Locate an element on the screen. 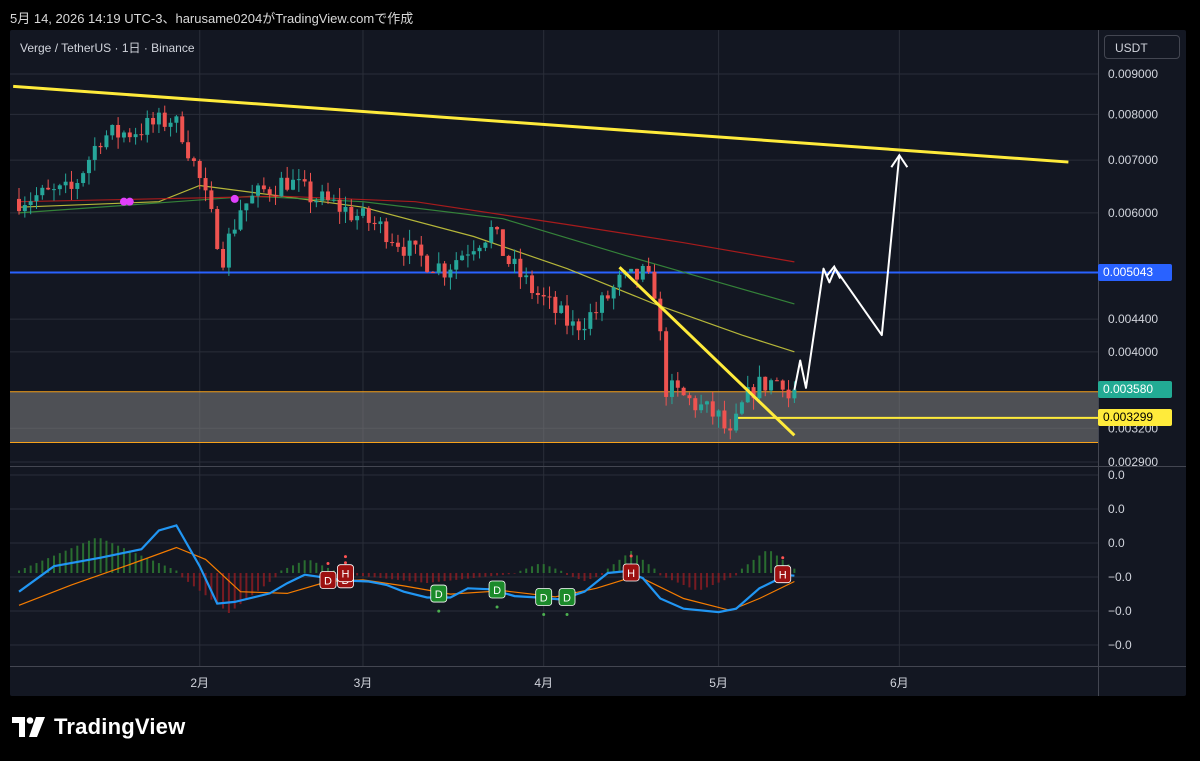  descending-trendline is located at coordinates (541, 124).